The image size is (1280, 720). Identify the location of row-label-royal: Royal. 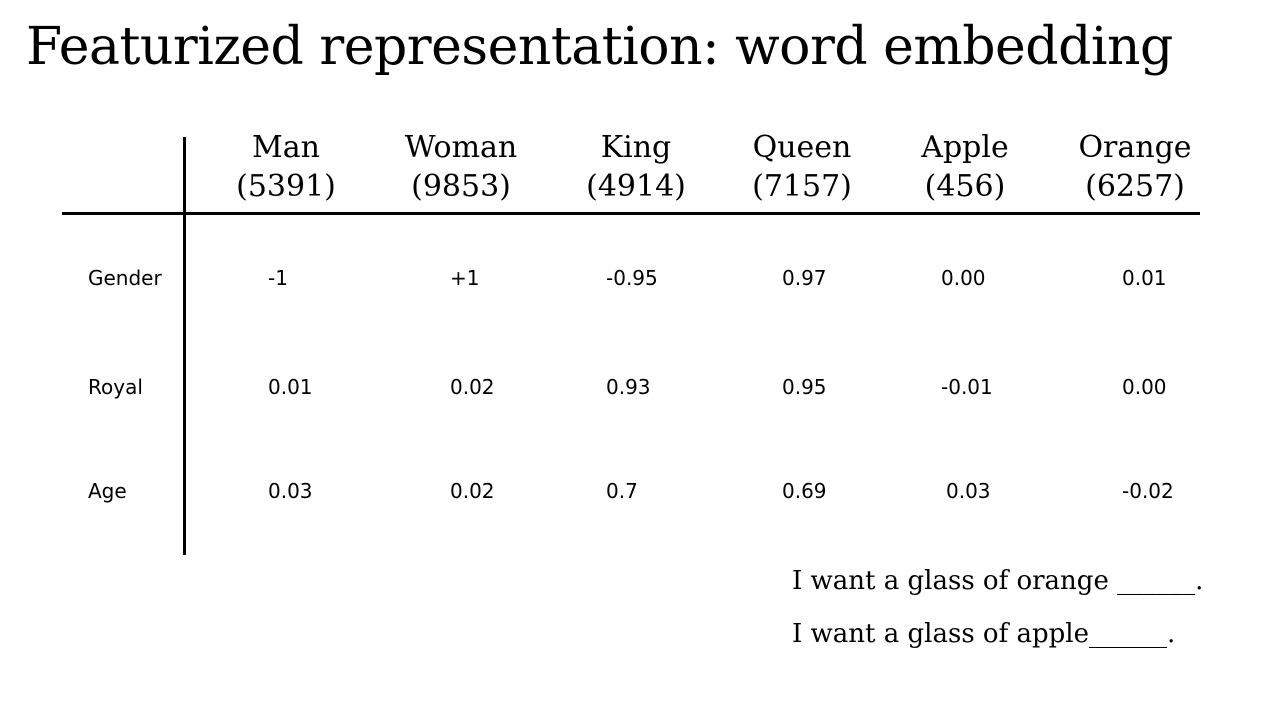
(115, 387).